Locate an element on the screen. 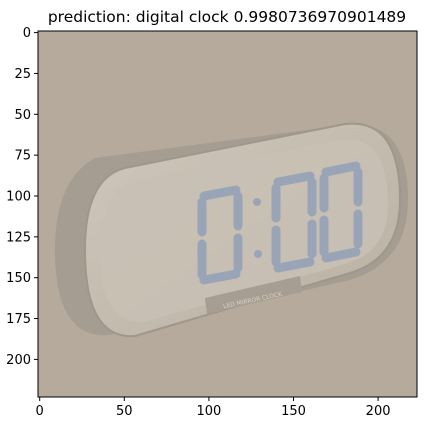  y-tick-label: 25 is located at coordinates (22, 74).